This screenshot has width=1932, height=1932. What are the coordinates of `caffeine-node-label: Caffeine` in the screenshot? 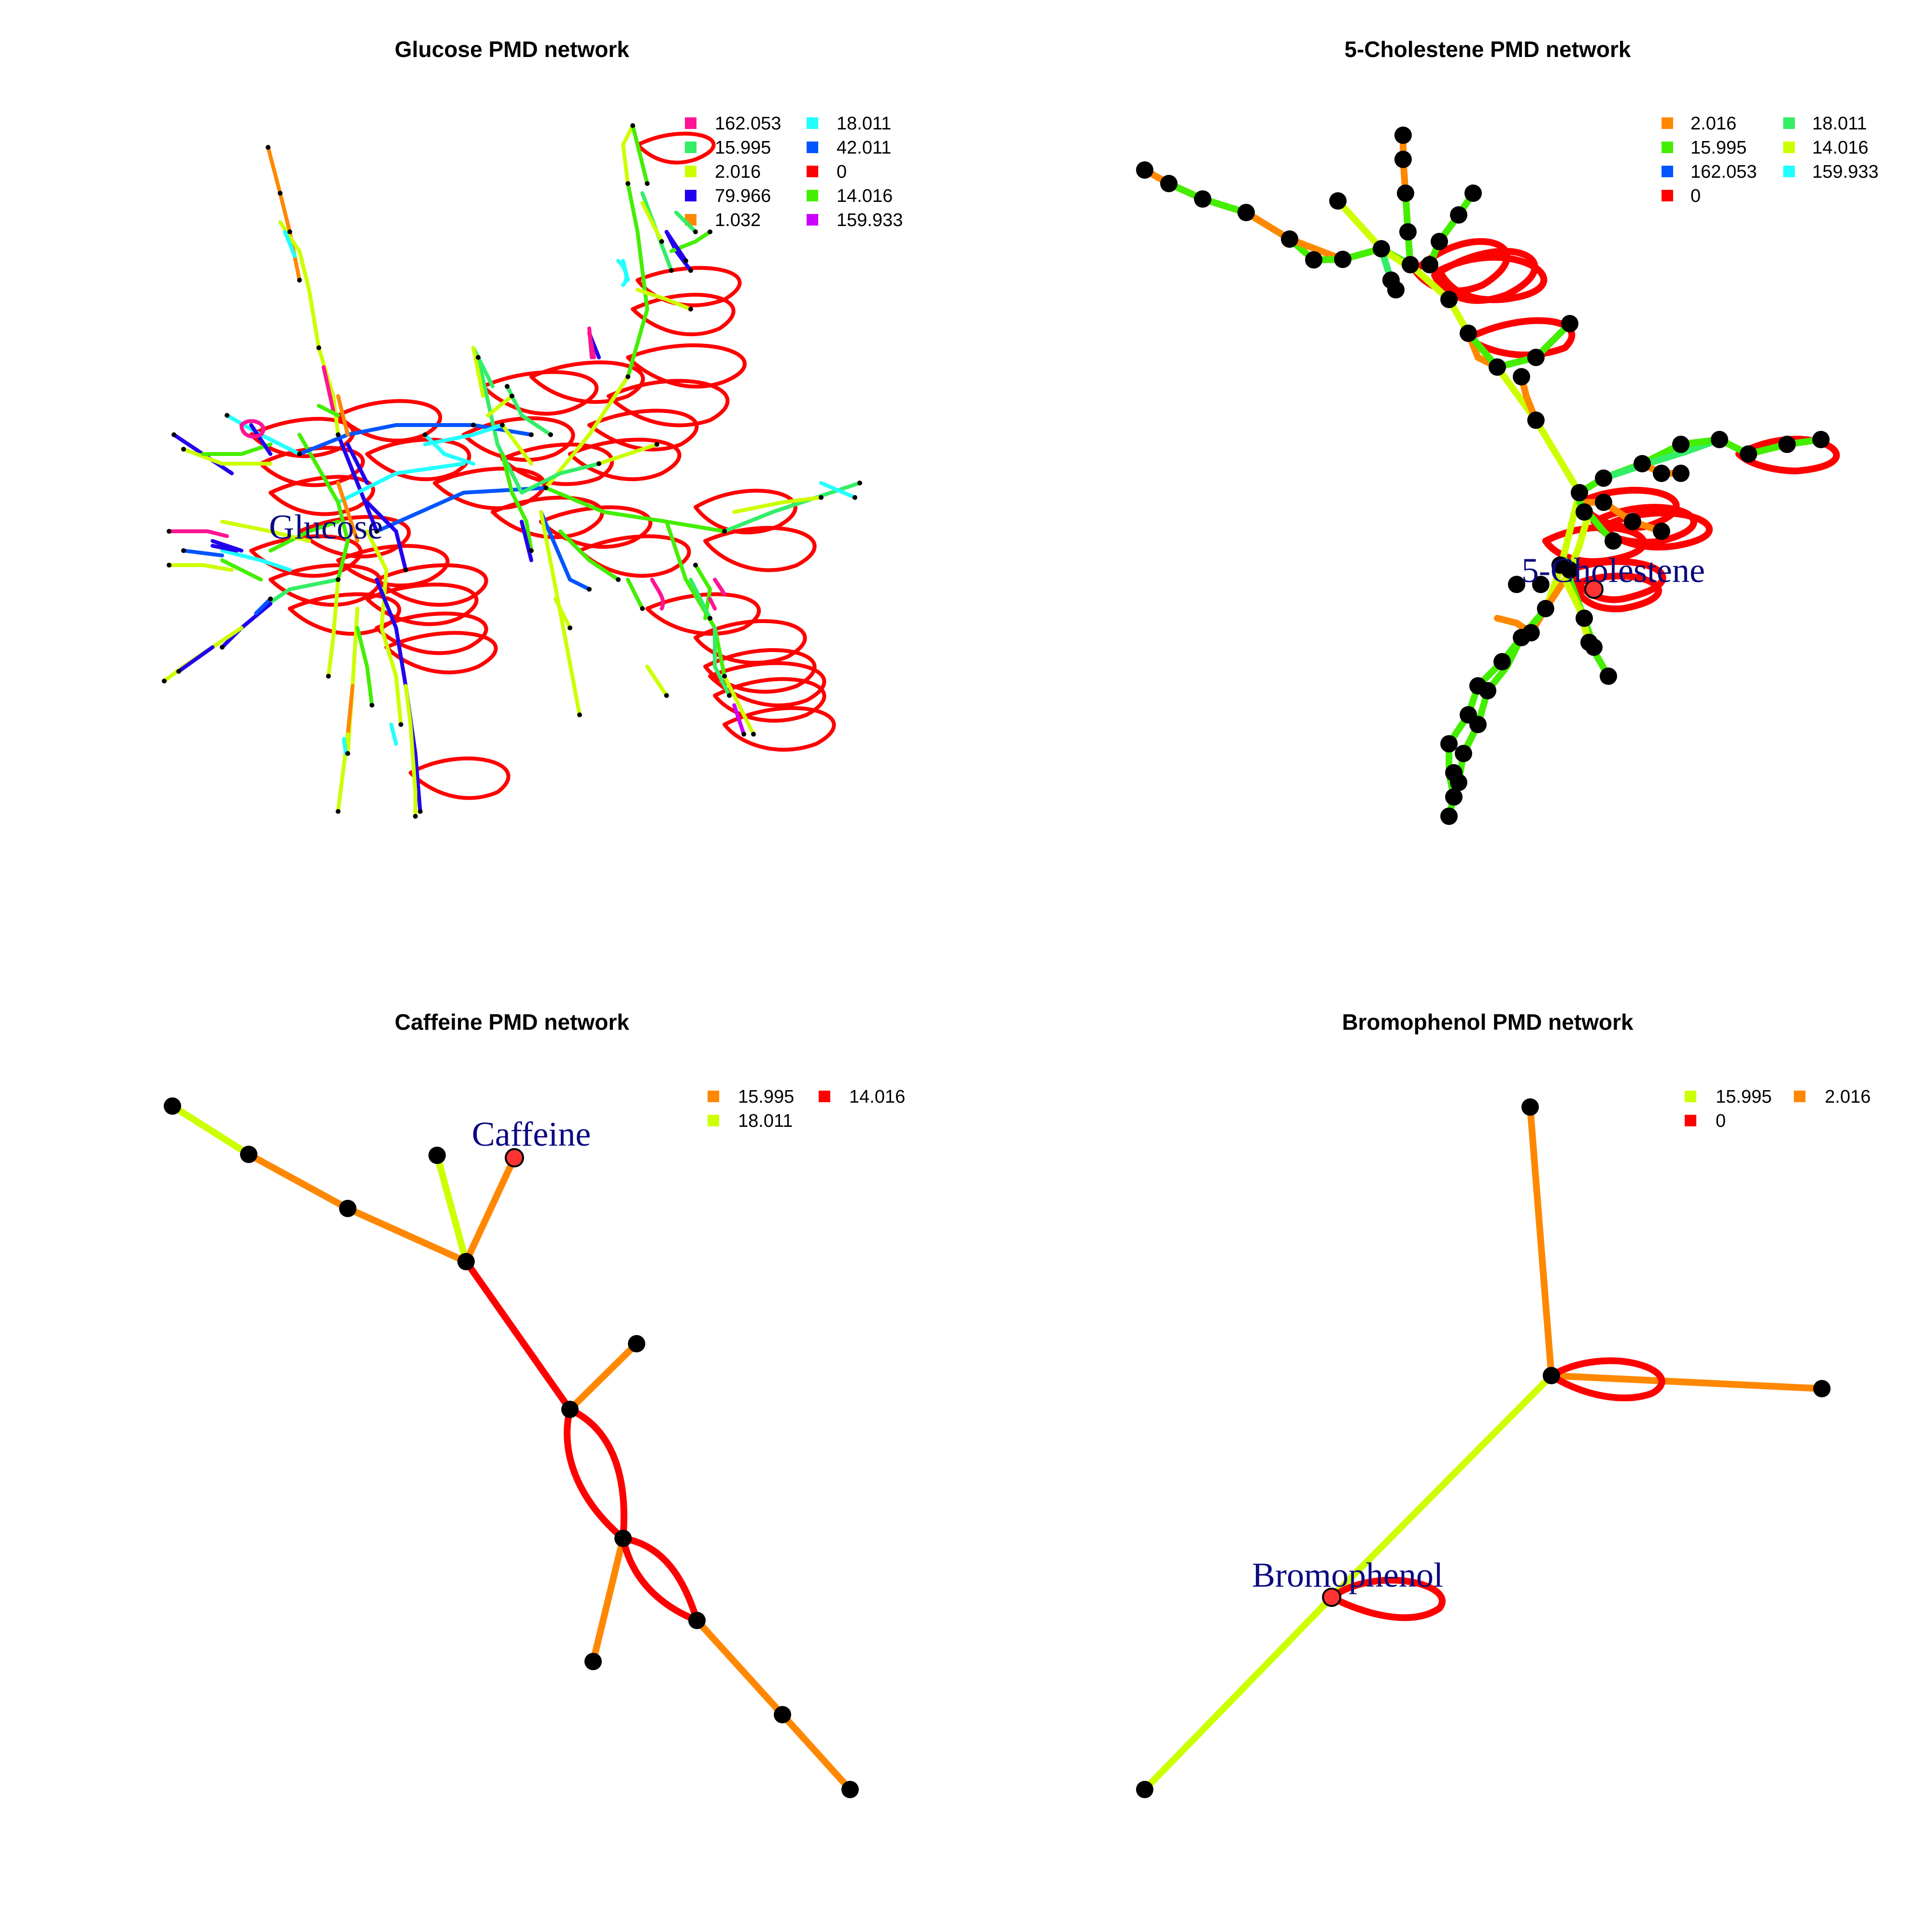 It's located at (531, 1134).